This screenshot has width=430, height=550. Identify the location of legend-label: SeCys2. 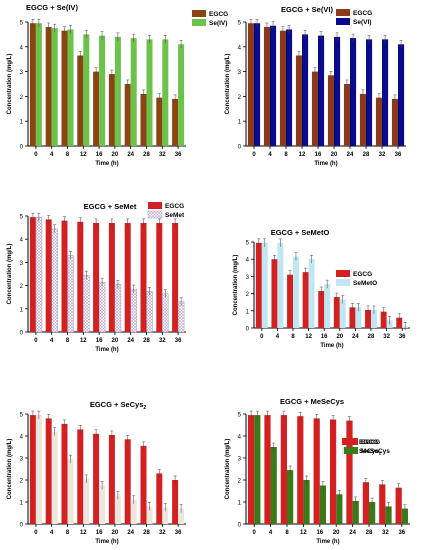
(370, 452).